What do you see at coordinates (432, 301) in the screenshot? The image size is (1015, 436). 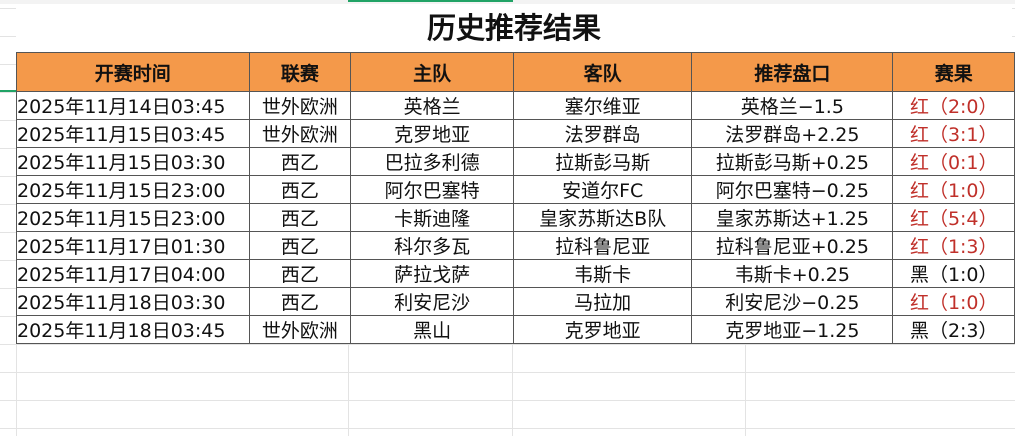 I see `home-team-cell: 利安尼沙` at bounding box center [432, 301].